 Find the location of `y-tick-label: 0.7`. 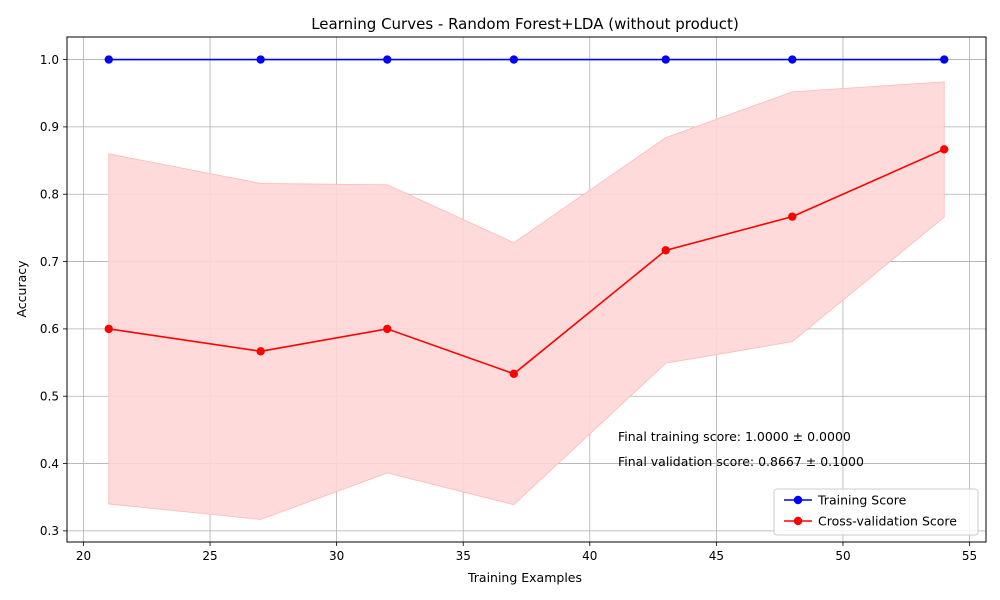

y-tick-label: 0.7 is located at coordinates (49, 262).